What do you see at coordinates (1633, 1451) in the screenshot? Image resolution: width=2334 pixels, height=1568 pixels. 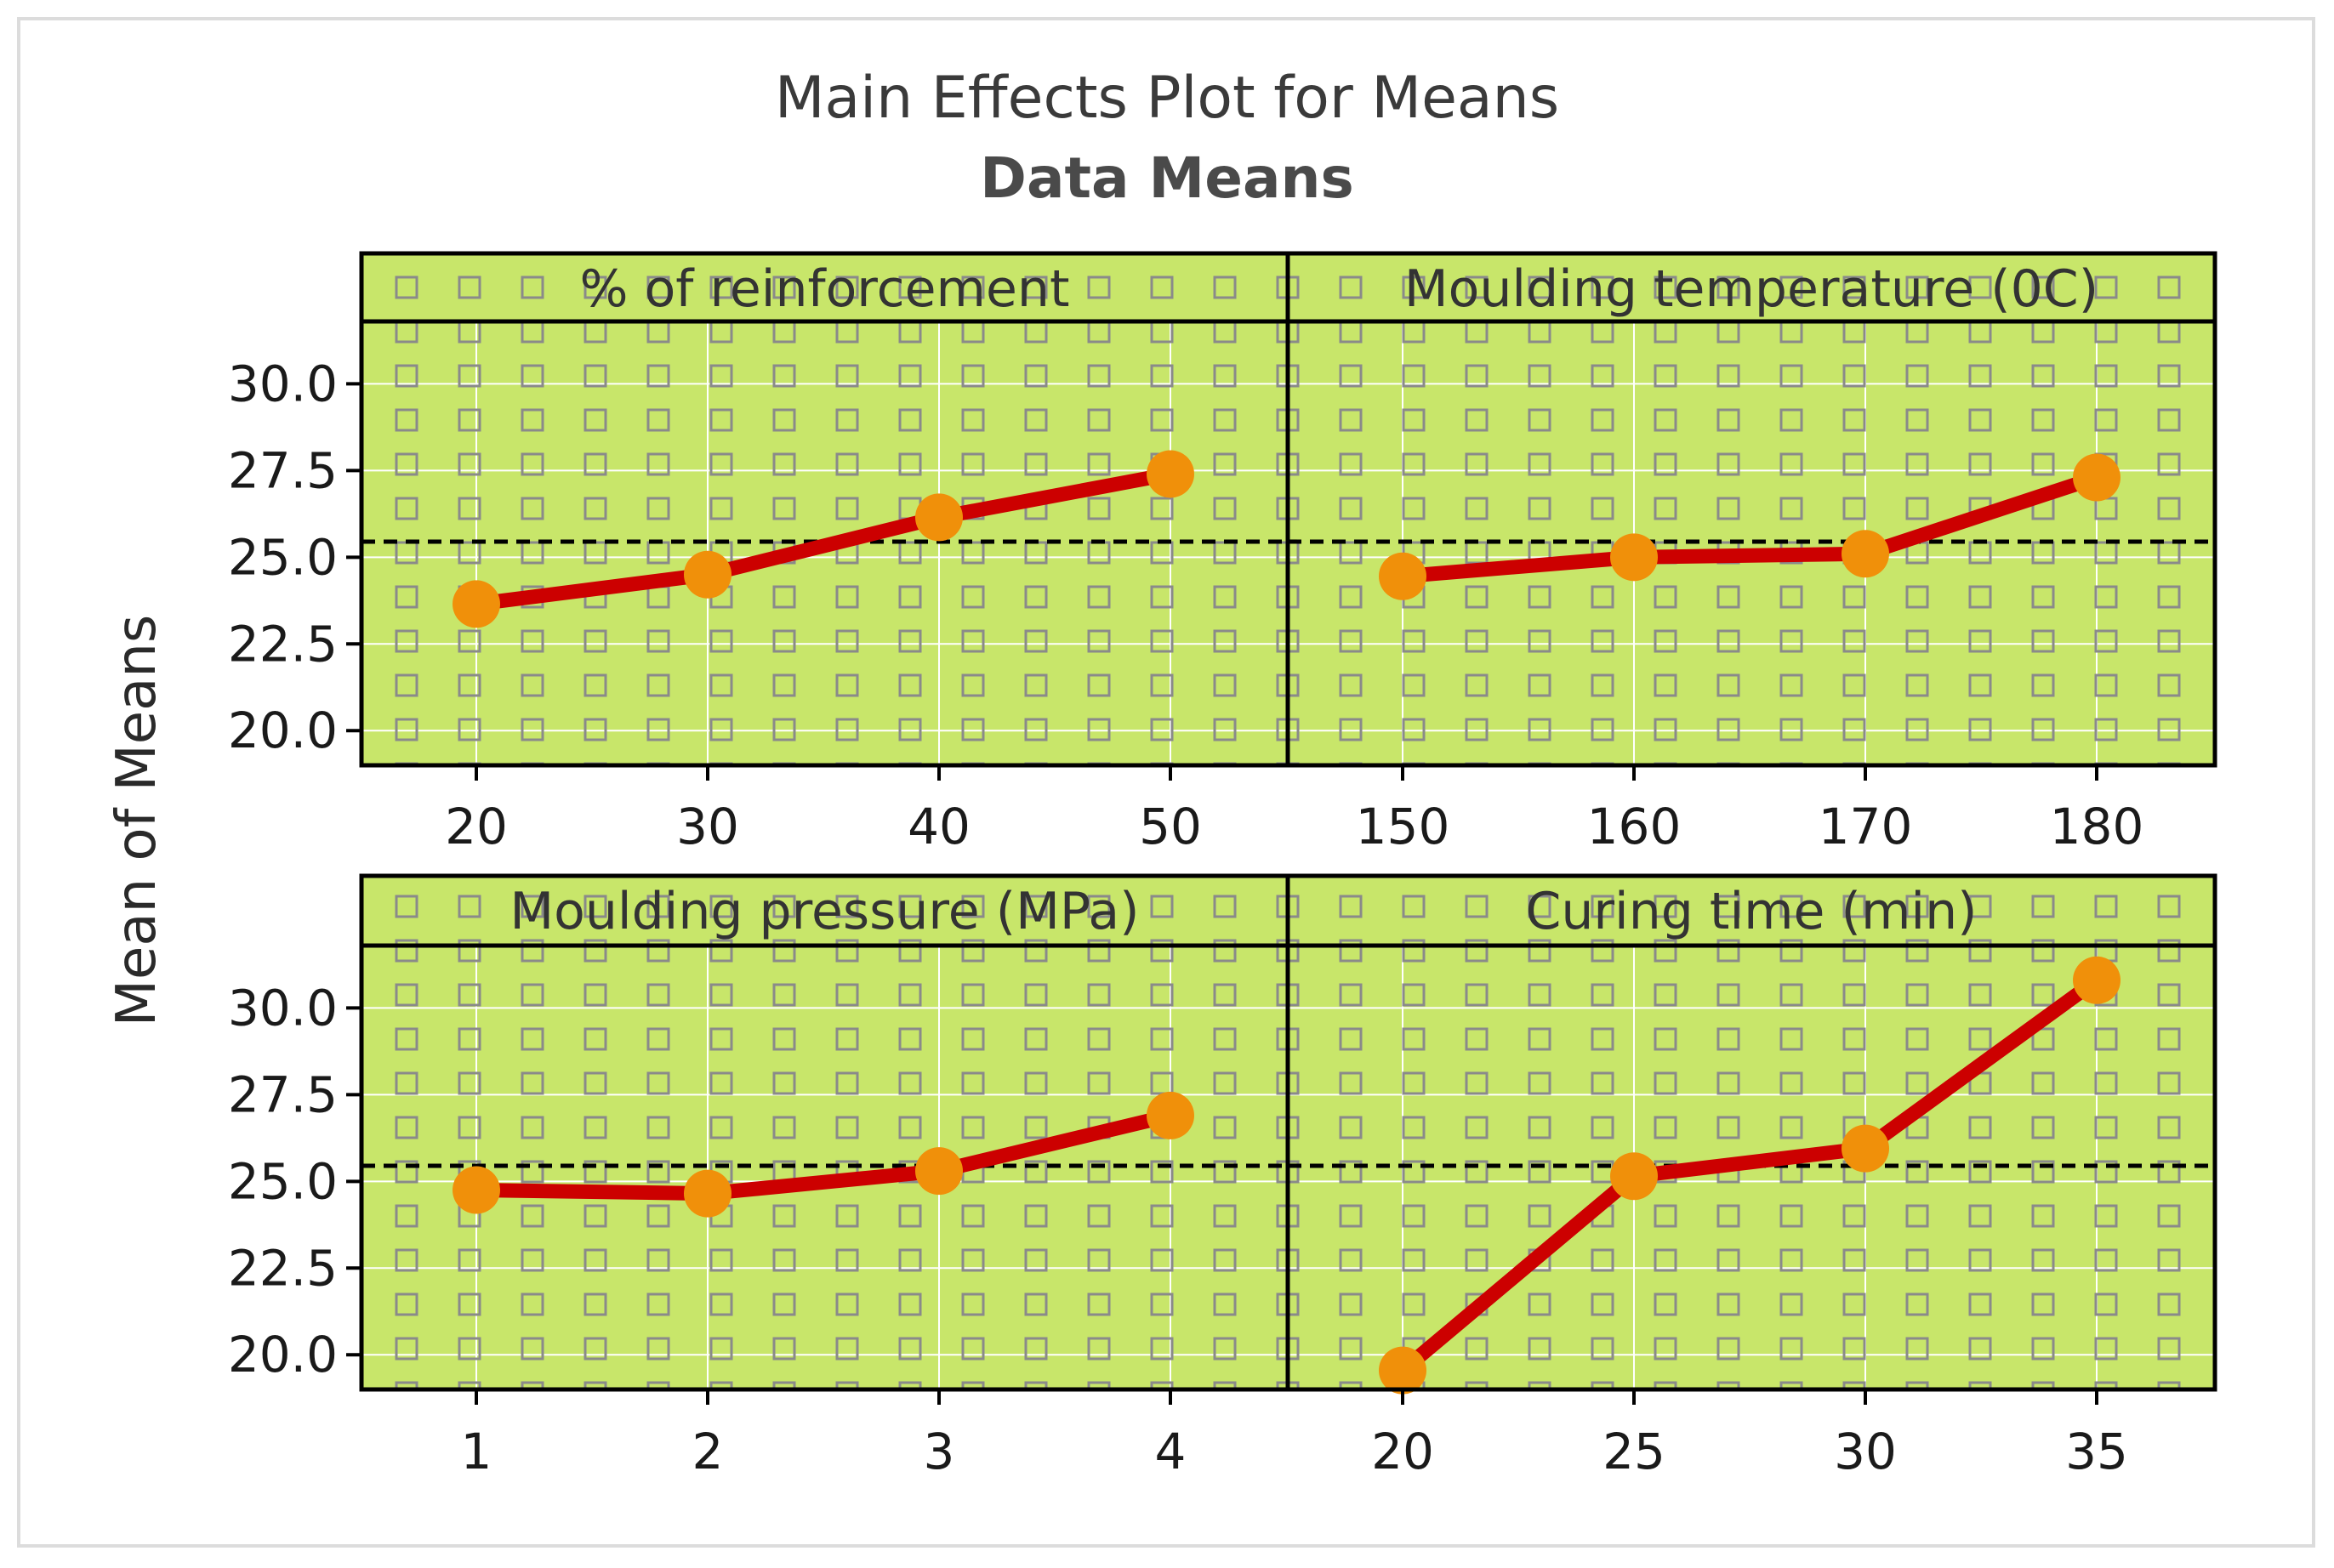 I see `x-tick-label: 25` at bounding box center [1633, 1451].